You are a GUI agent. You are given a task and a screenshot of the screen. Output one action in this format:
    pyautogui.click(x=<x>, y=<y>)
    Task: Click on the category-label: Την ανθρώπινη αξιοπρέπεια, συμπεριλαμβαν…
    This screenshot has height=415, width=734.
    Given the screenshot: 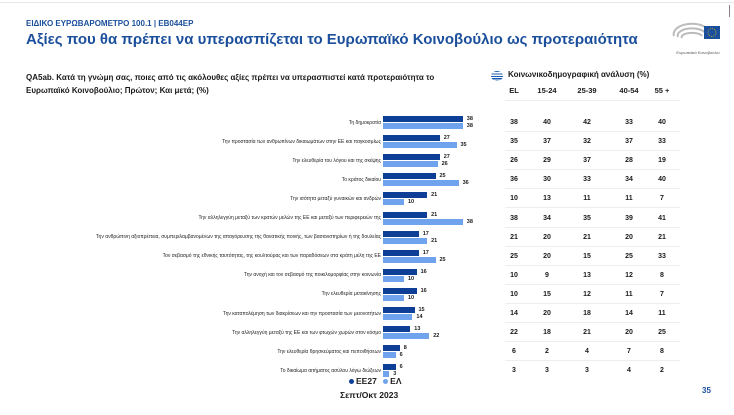 What is the action you would take?
    pyautogui.click(x=238, y=237)
    